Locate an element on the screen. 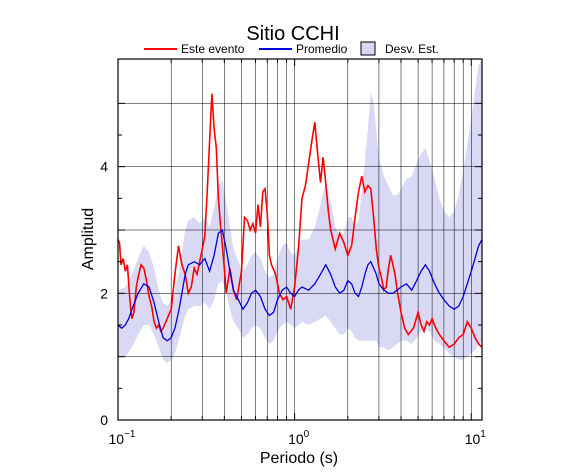 The image size is (586, 475). x-tick-exponent: −1 is located at coordinates (130, 434).